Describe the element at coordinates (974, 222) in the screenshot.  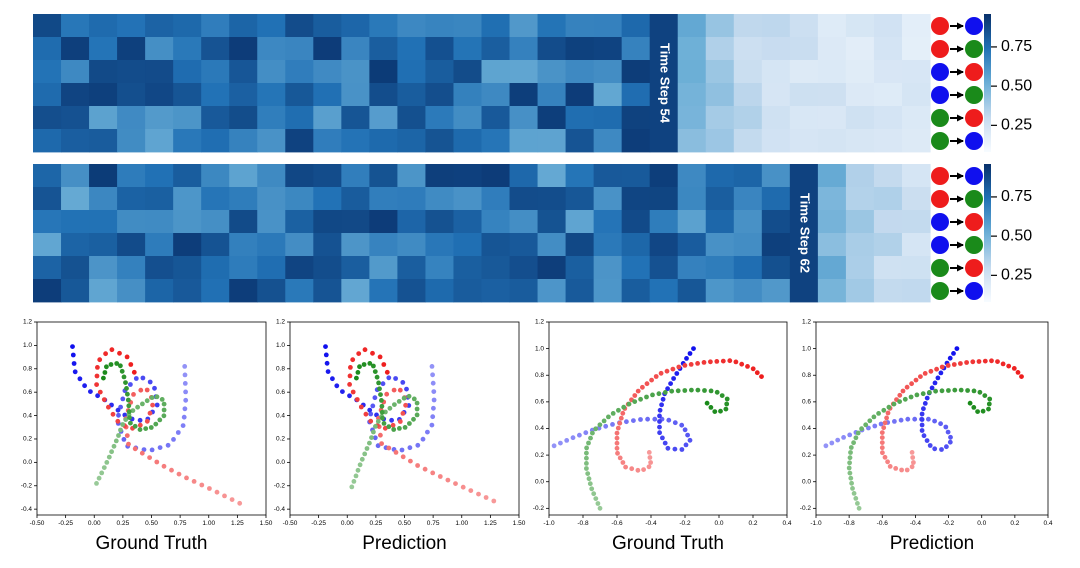
I see `node-red-icon` at that location.